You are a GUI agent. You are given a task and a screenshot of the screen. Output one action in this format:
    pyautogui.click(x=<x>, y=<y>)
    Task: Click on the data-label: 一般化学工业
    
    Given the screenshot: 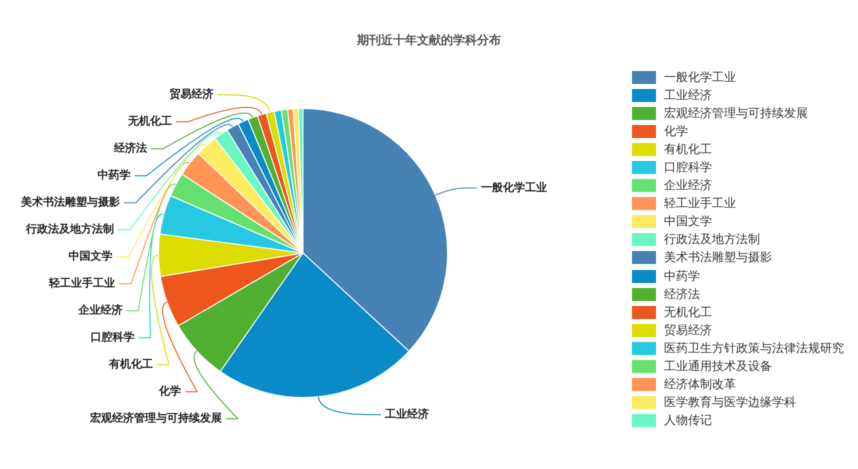 What is the action you would take?
    pyautogui.click(x=513, y=187)
    